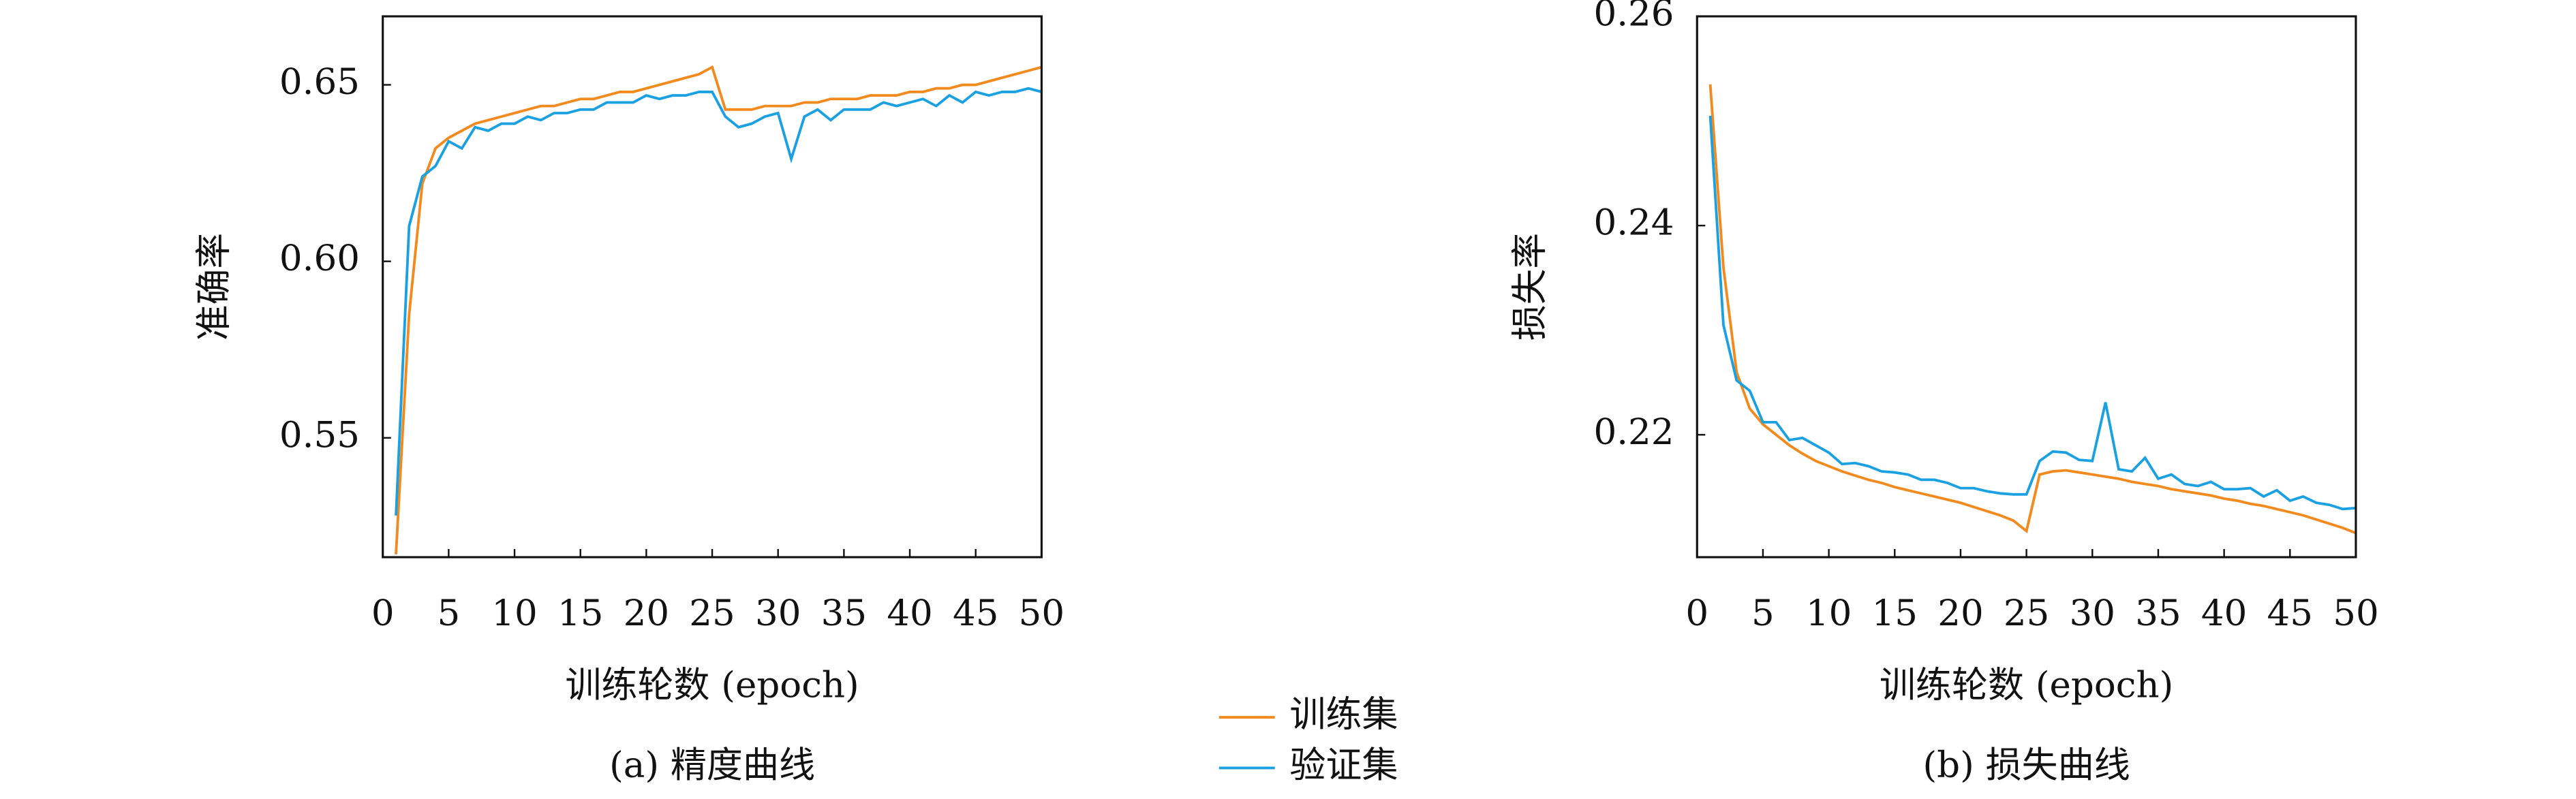 The width and height of the screenshot is (2576, 799). What do you see at coordinates (319, 258) in the screenshot?
I see `y-tick-label: 0.60` at bounding box center [319, 258].